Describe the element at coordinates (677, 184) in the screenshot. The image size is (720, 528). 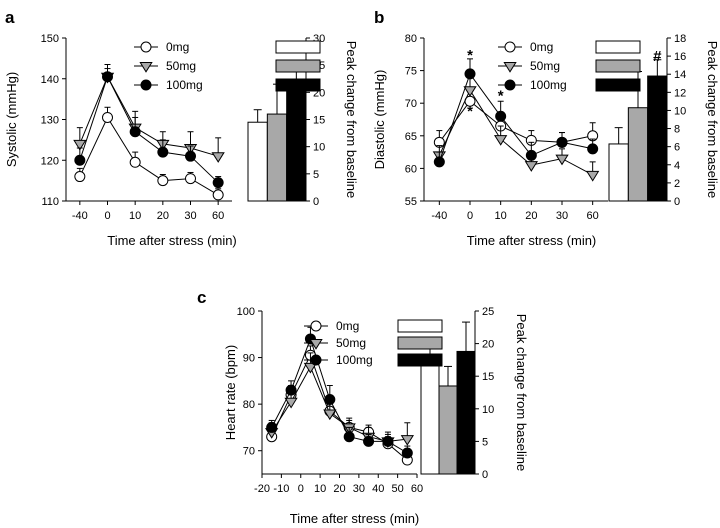
I see `y-right-tick-label: 2` at that location.